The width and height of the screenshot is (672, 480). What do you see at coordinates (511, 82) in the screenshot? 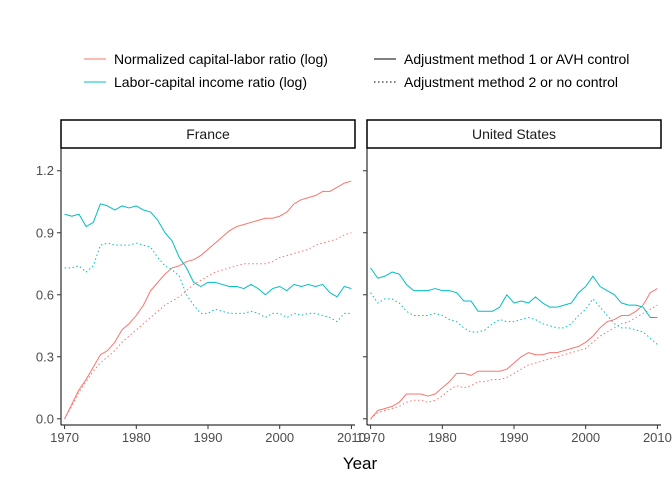
I see `legend-label-method-2: Adjustment method 2 or no control` at bounding box center [511, 82].